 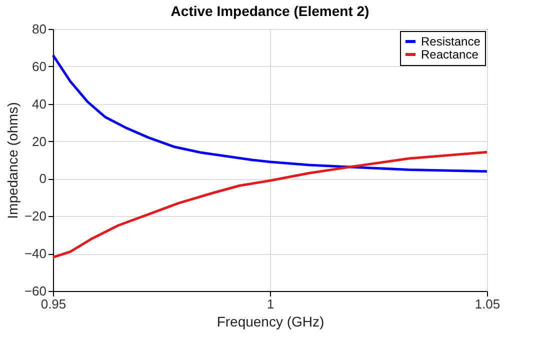 I want to click on y-tick-label: −40, so click(x=35, y=254).